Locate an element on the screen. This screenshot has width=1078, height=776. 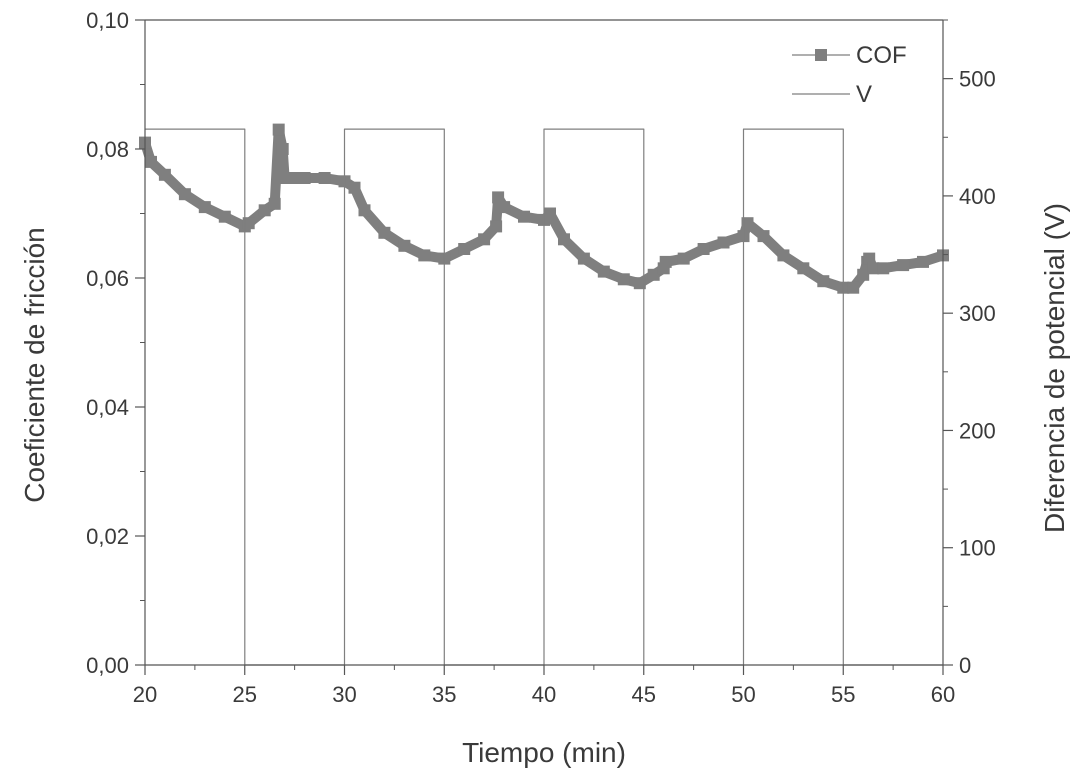
x-tick-label: 35 is located at coordinates (444, 694).